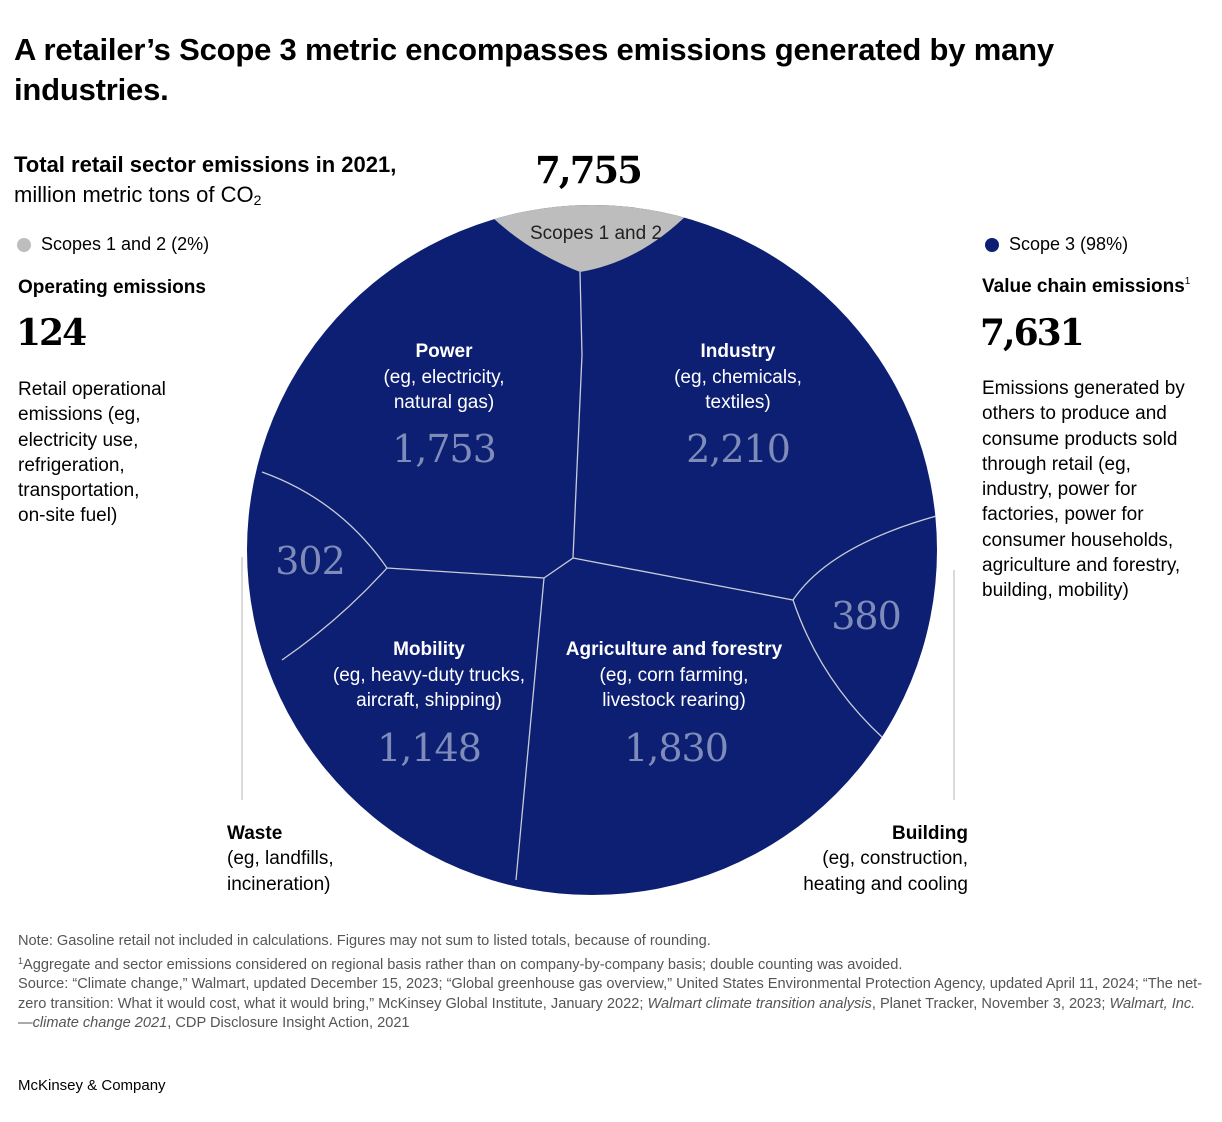  Describe the element at coordinates (92, 1085) in the screenshot. I see `brand-logo-text: McKinsey & Company` at that location.